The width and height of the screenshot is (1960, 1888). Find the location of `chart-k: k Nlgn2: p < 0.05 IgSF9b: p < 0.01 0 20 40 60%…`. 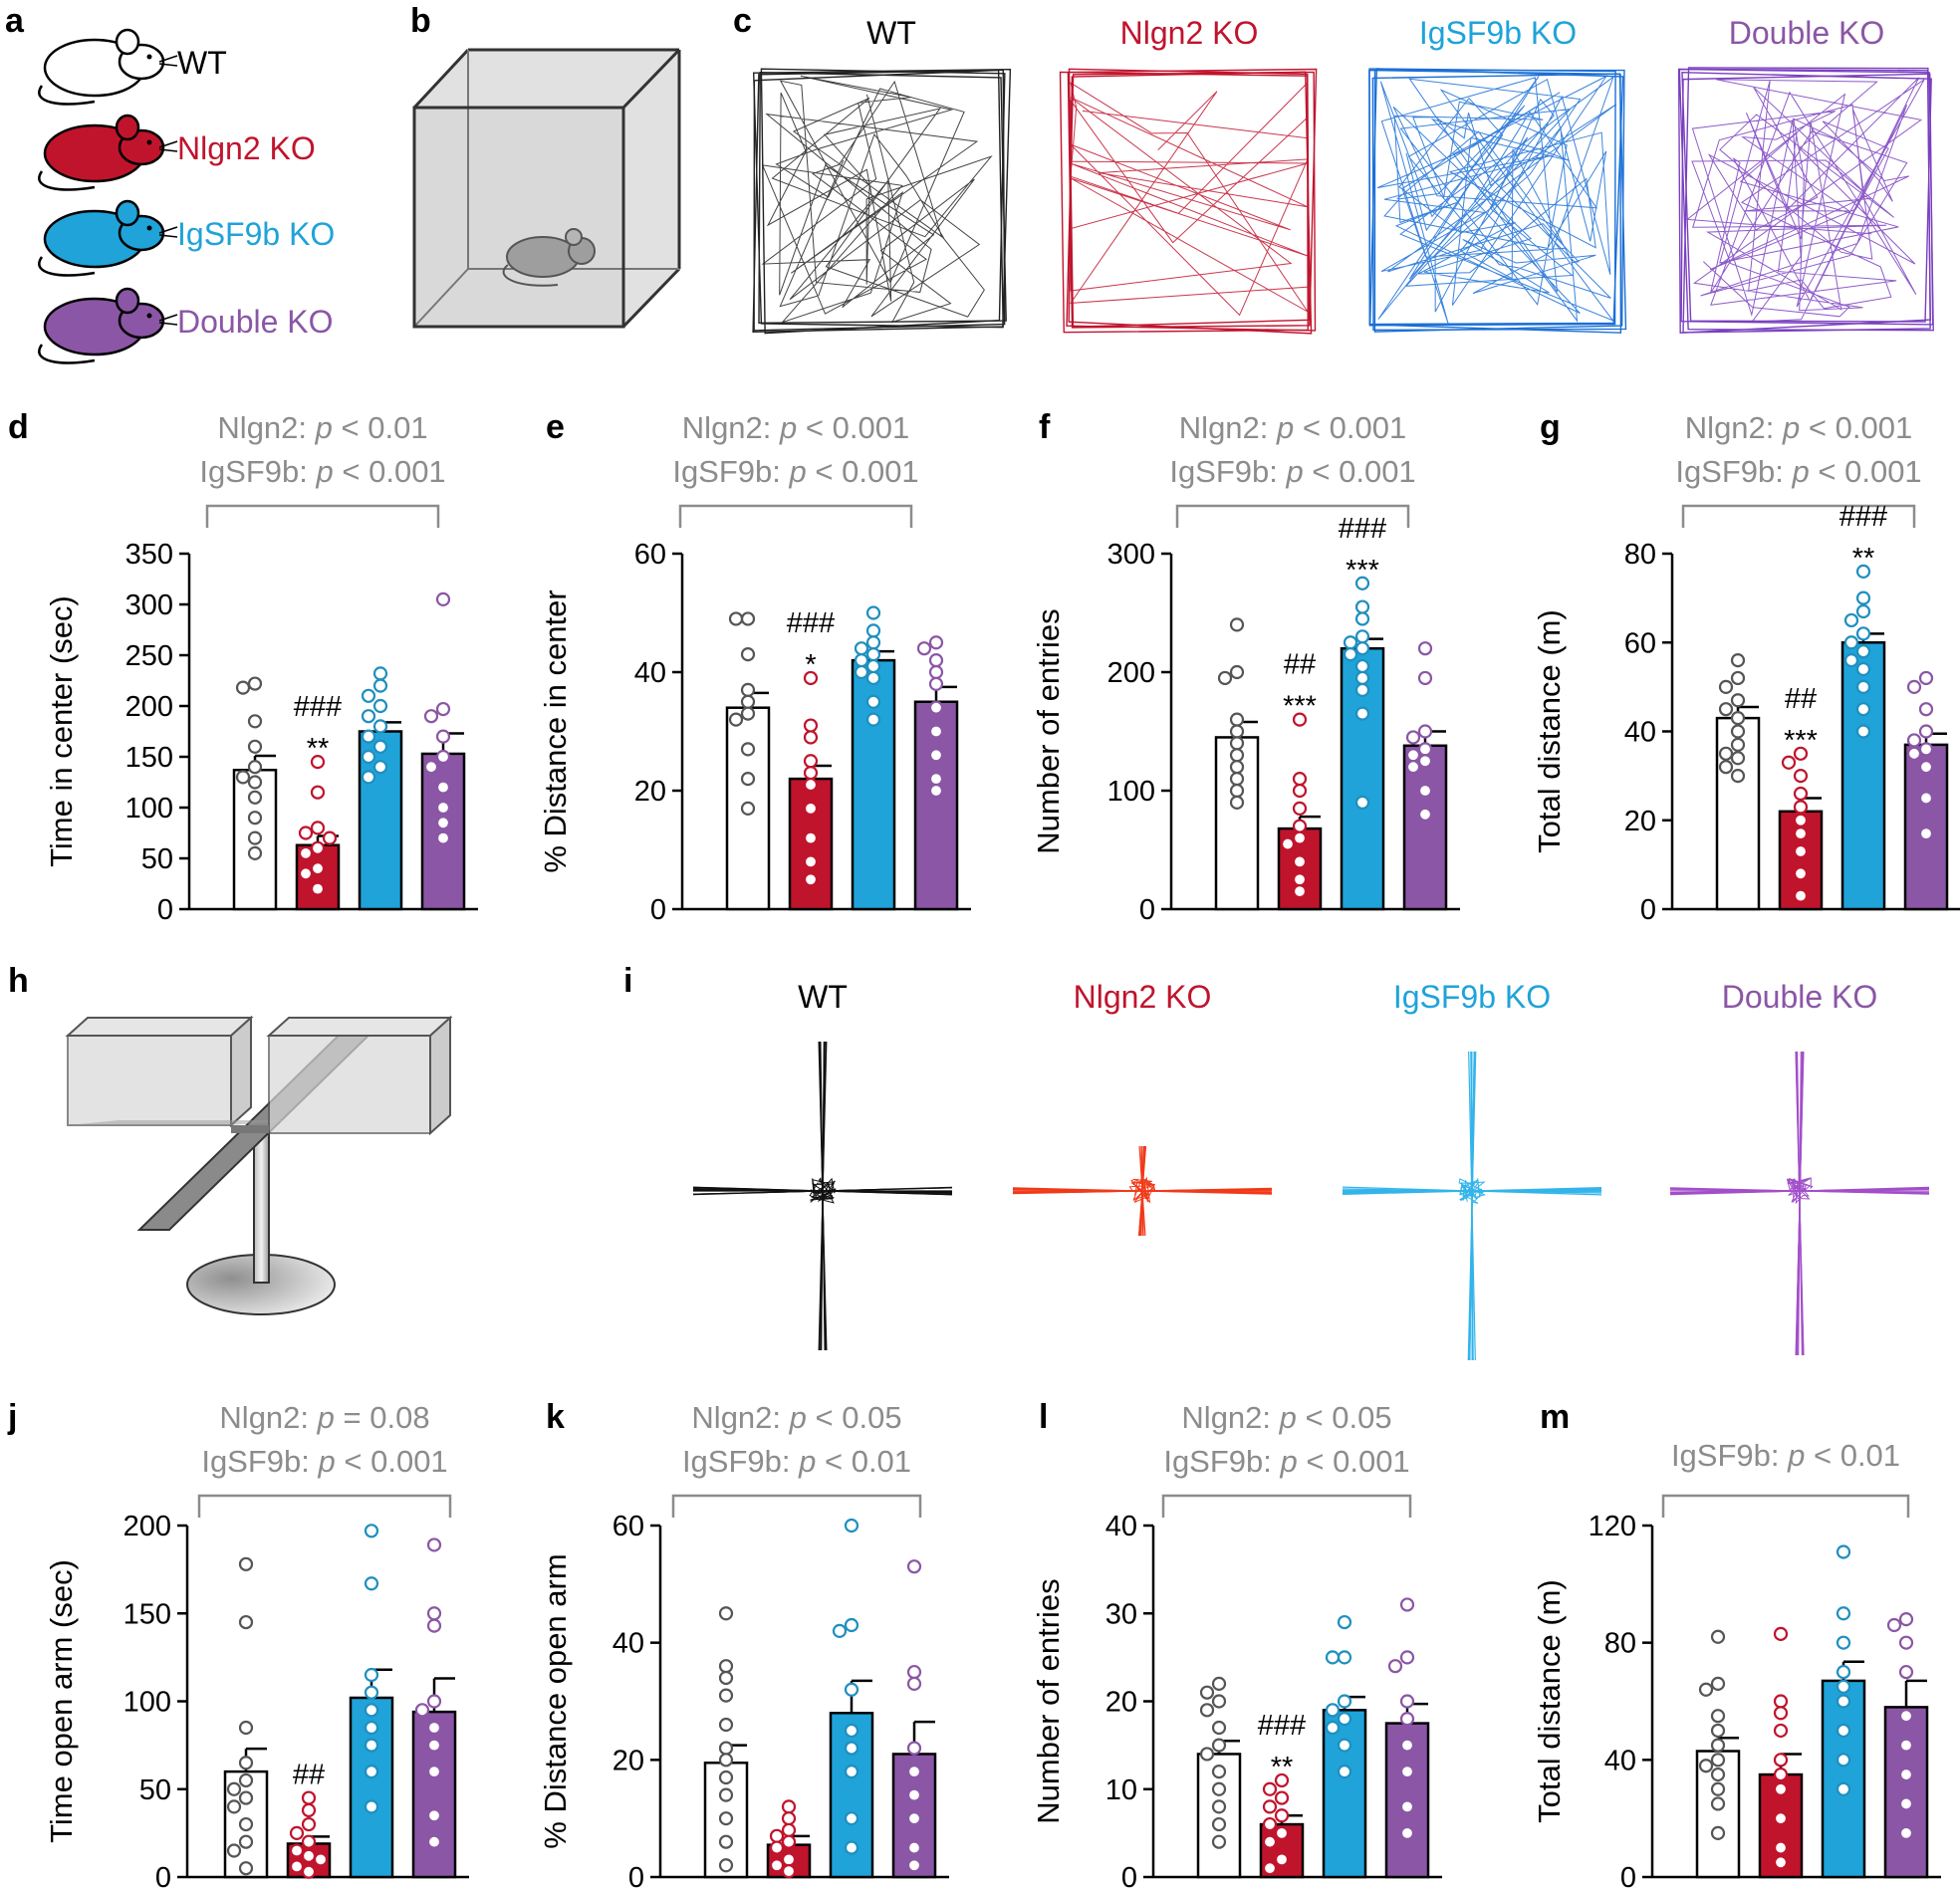

chart-k: k Nlgn2: p < 0.05 IgSF9b: p < 0.01 0 20 40 60%… is located at coordinates (743, 1643).